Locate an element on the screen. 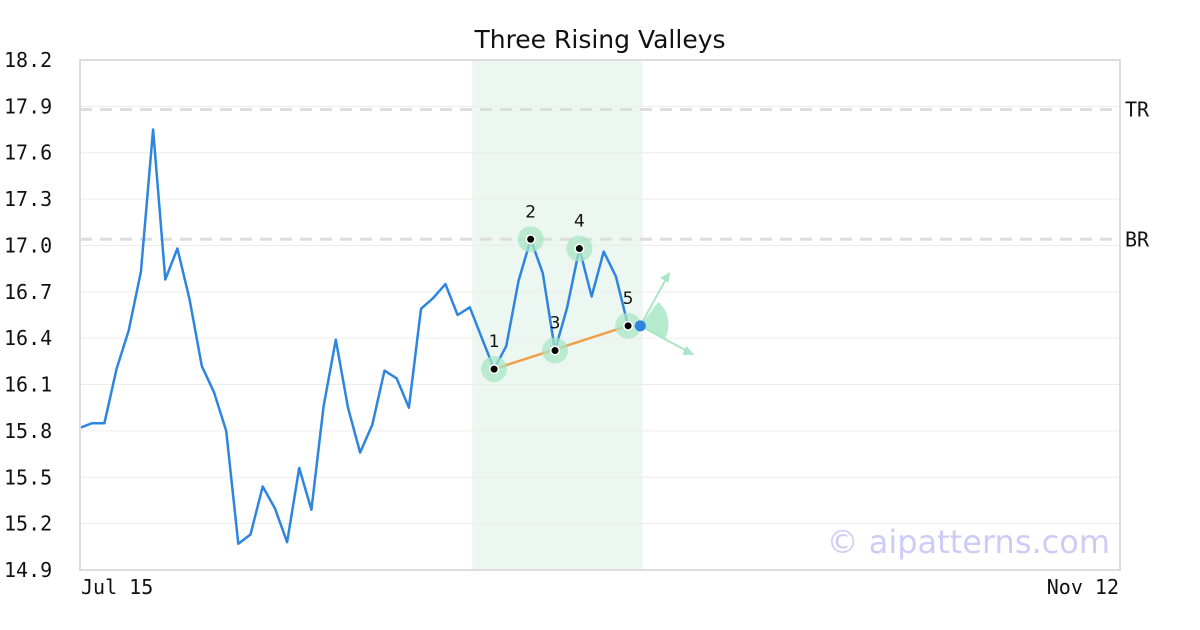 This screenshot has width=1200, height=630. last-price-point is located at coordinates (640, 326).